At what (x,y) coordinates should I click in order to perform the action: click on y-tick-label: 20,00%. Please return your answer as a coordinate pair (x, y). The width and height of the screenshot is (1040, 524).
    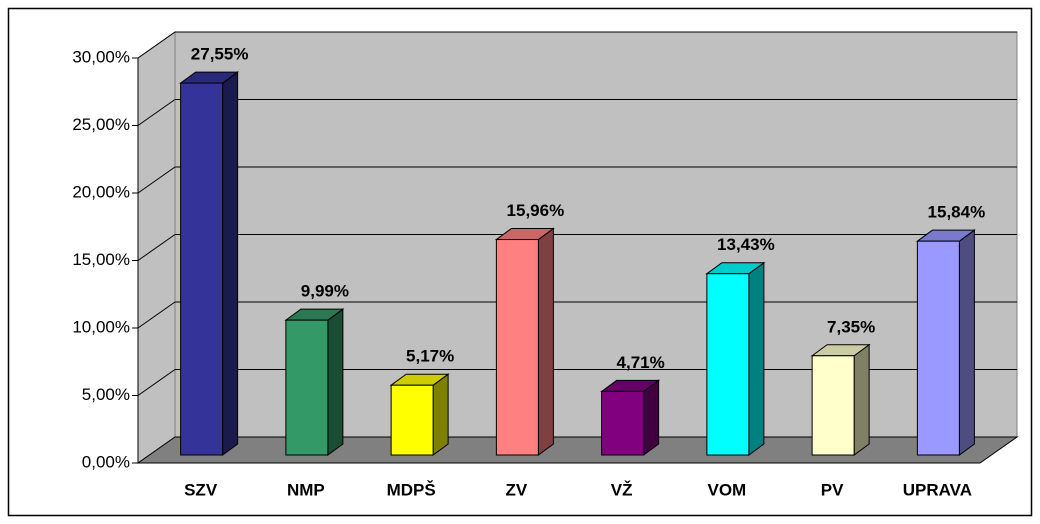
    Looking at the image, I should click on (101, 191).